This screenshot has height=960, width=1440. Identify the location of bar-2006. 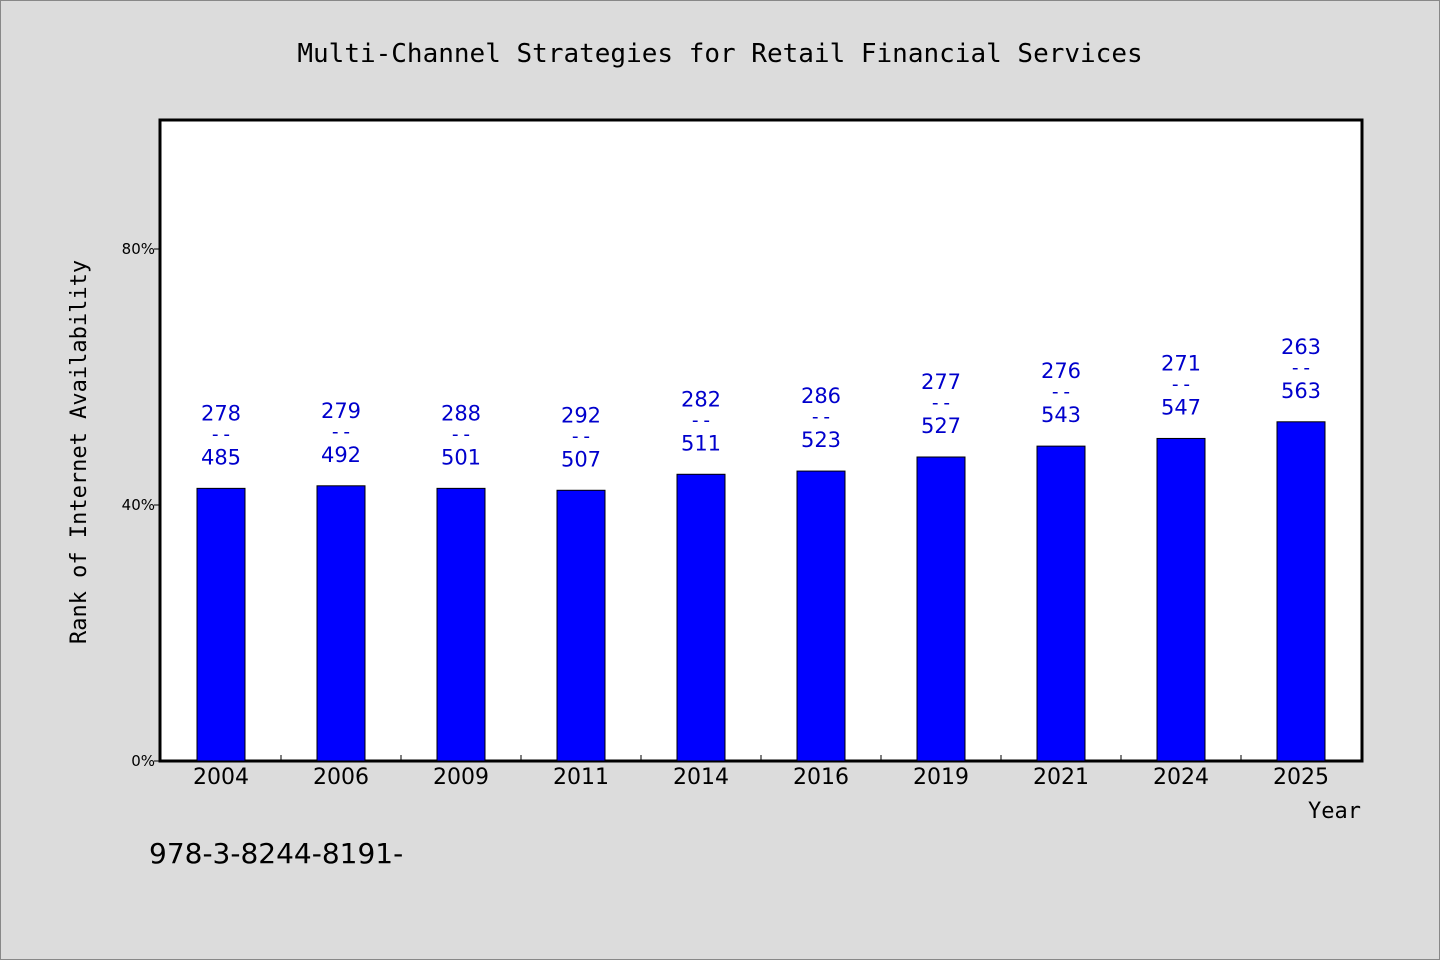
(341, 623).